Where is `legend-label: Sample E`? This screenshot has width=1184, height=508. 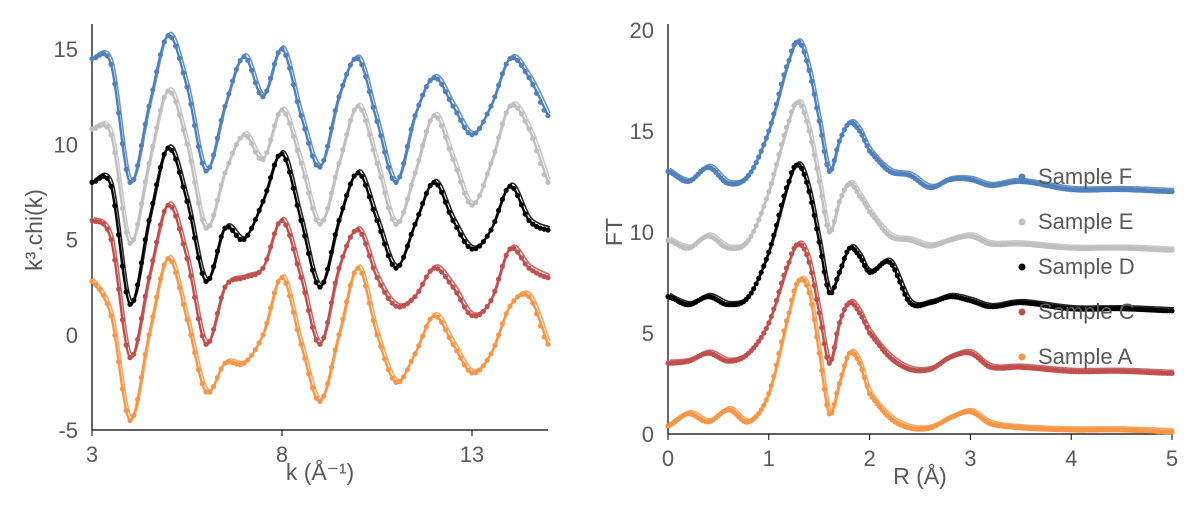
legend-label: Sample E is located at coordinates (1085, 221).